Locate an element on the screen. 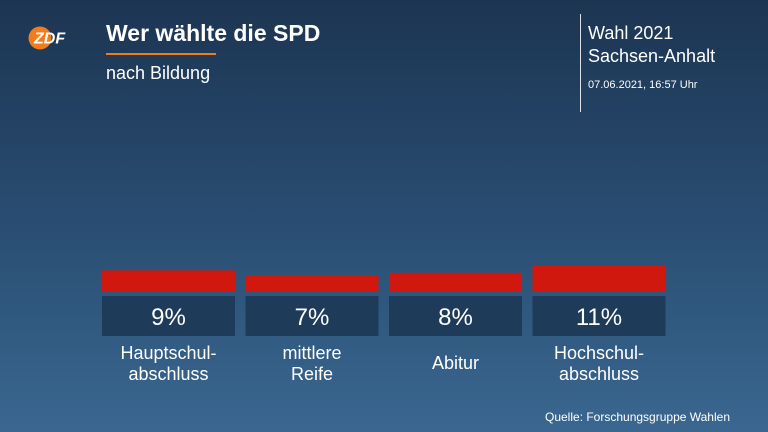  source-note: Quelle: Forschungsgruppe Wahlen is located at coordinates (637, 417).